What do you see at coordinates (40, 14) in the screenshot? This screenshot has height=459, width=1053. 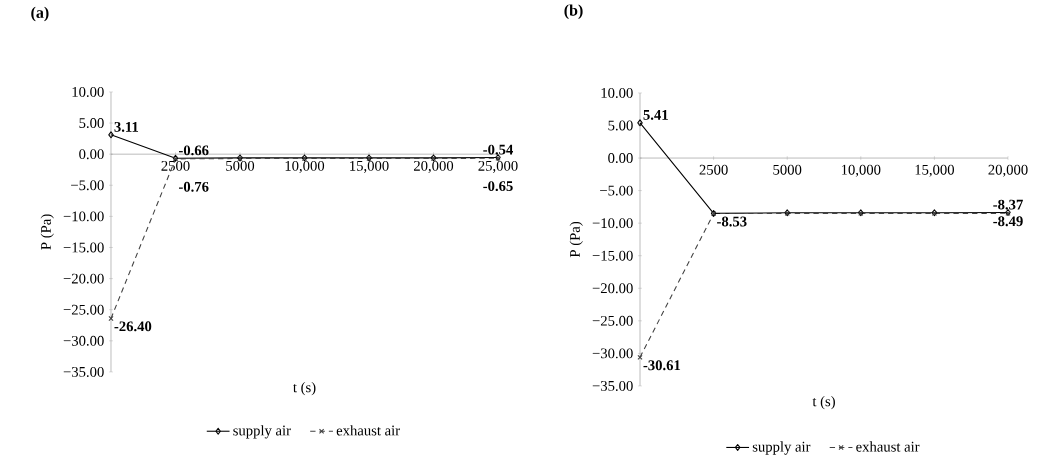 I see `chart-title: (a)` at bounding box center [40, 14].